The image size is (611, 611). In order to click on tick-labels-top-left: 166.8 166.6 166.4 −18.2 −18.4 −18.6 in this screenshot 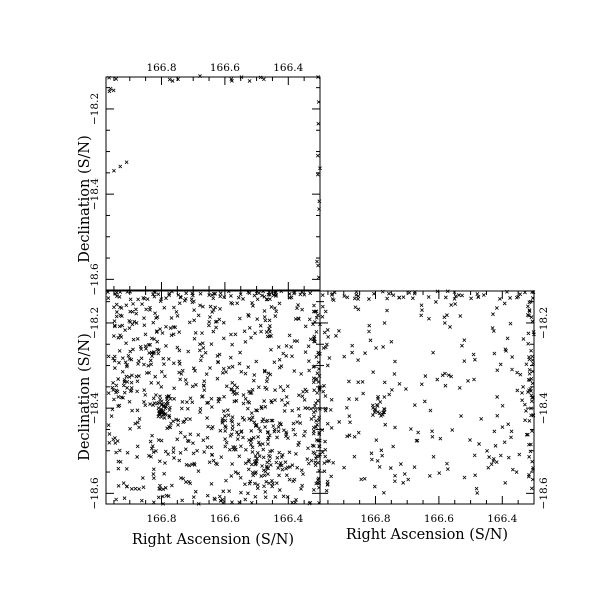, I will do `click(196, 178)`.